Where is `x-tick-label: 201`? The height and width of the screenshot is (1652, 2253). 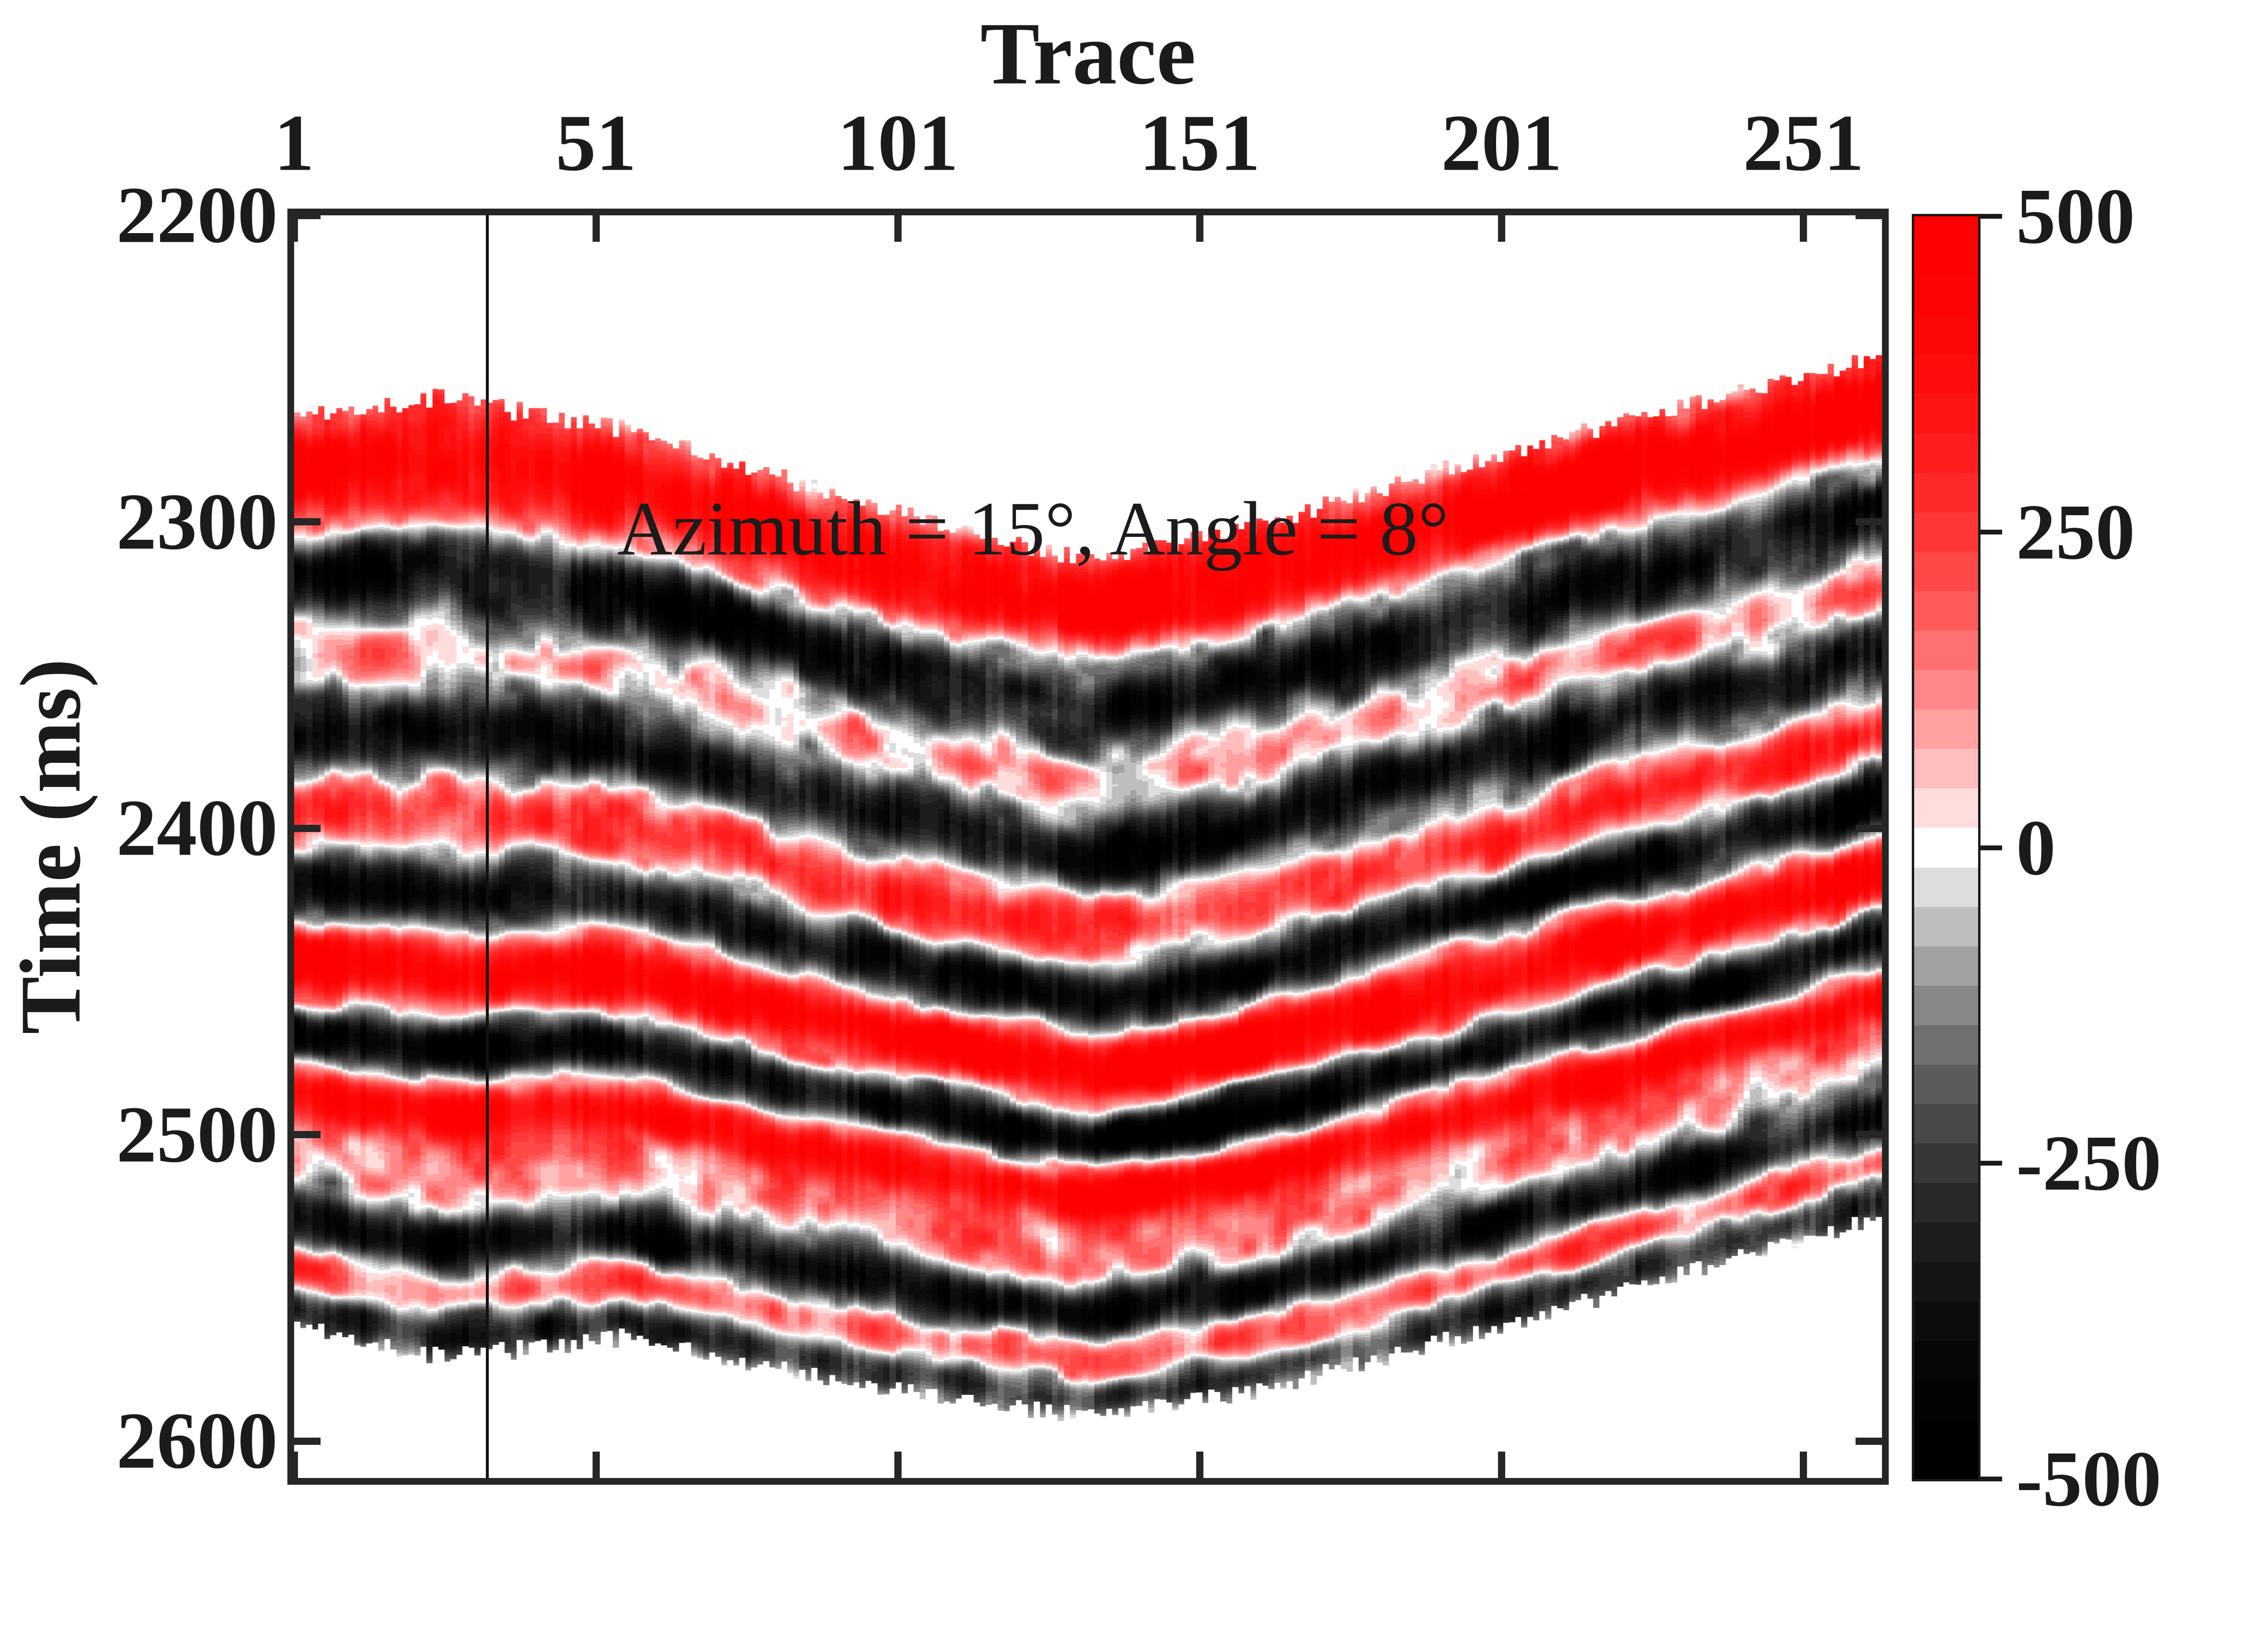
x-tick-label: 201 is located at coordinates (1501, 143).